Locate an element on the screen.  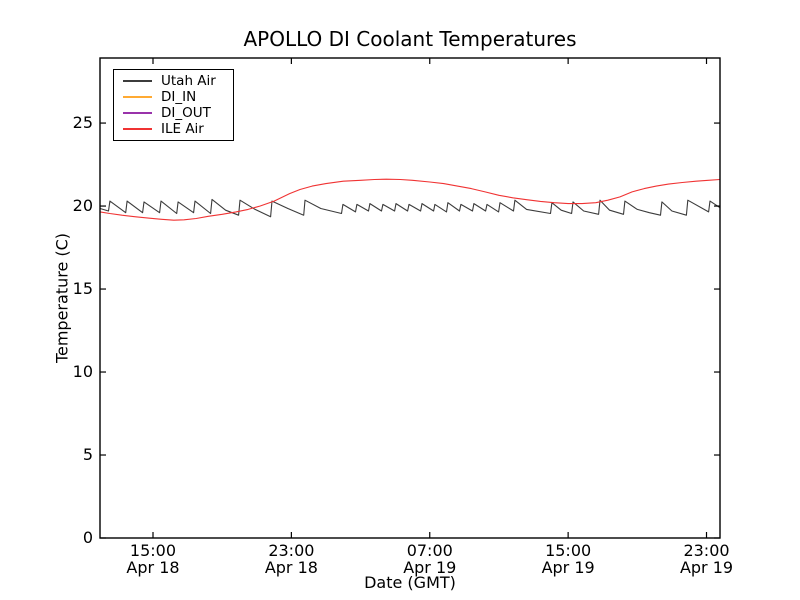
legend-label-di-in: DI_IN is located at coordinates (179, 97).